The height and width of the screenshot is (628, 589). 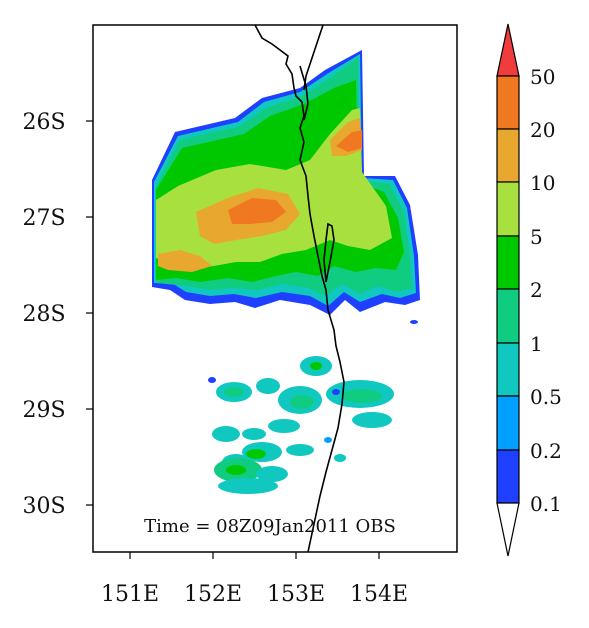 What do you see at coordinates (213, 594) in the screenshot?
I see `lon-tick-label: 152E` at bounding box center [213, 594].